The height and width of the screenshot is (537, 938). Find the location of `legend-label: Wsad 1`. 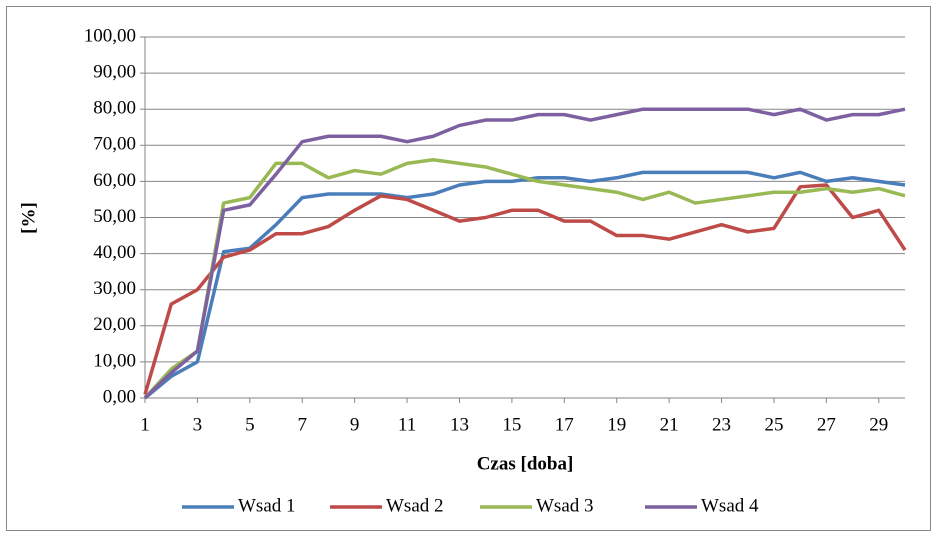

legend-label: Wsad 1 is located at coordinates (267, 505).